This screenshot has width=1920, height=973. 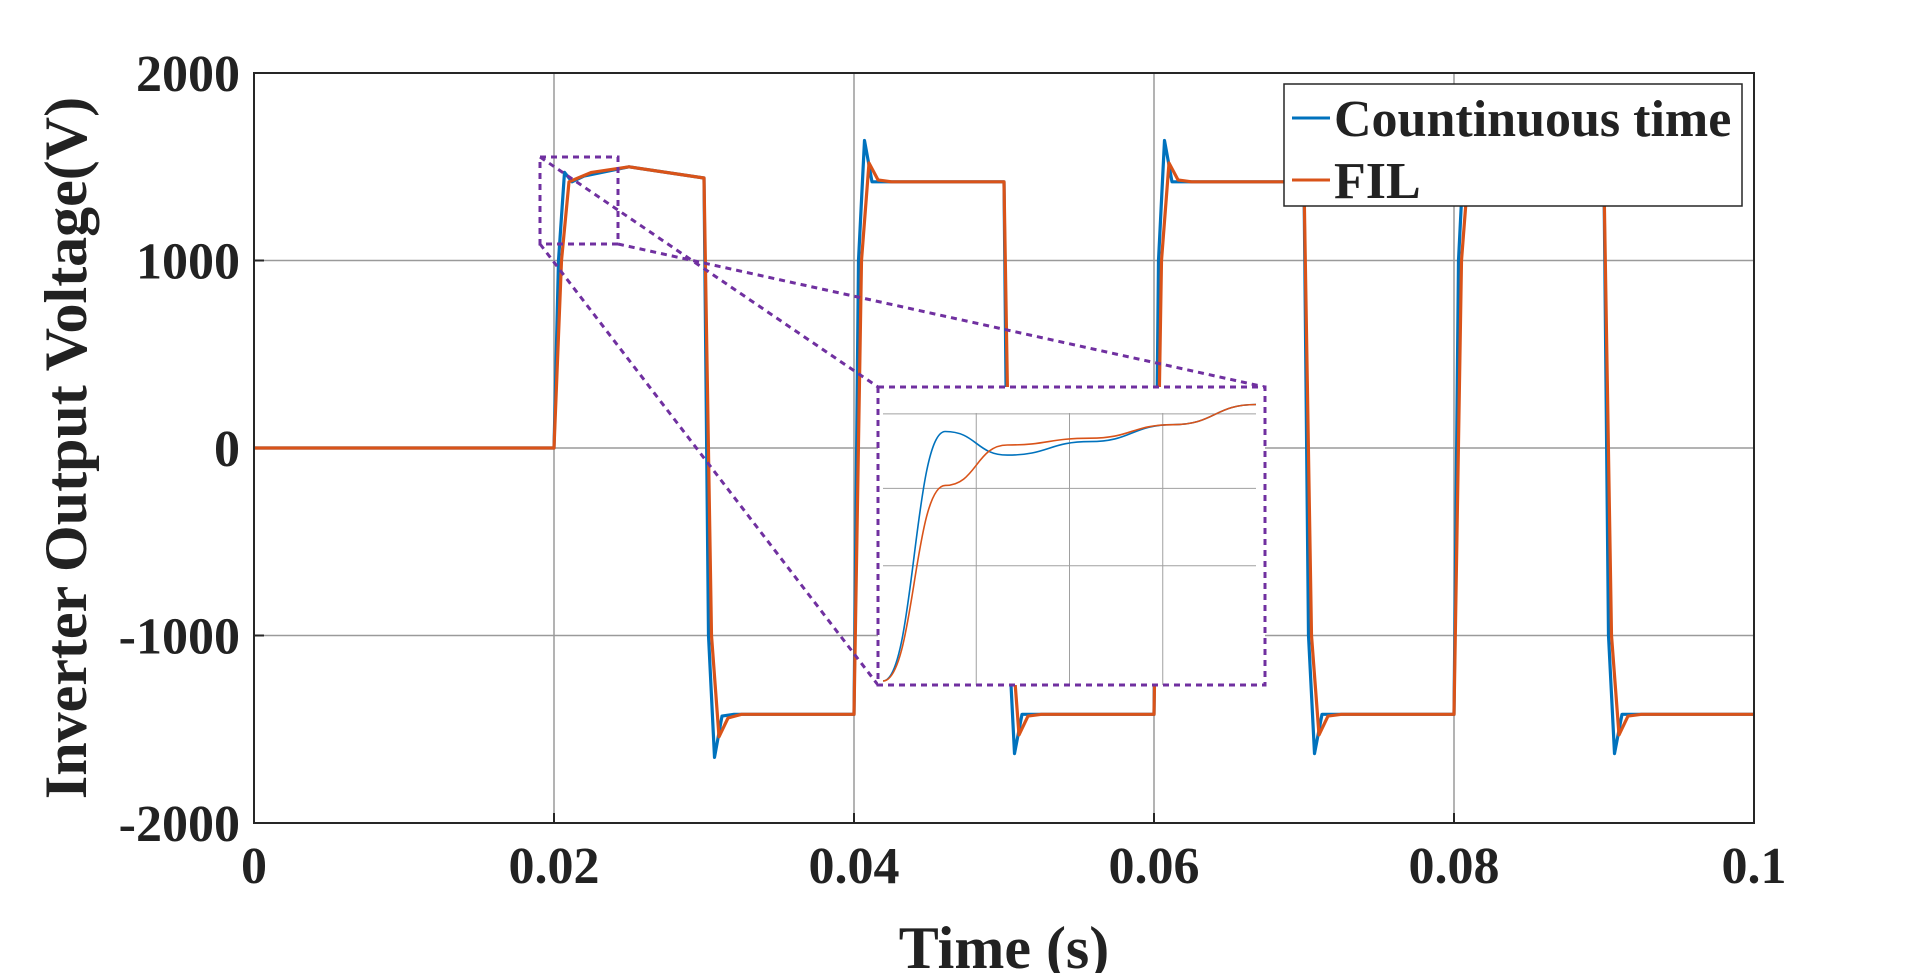 What do you see at coordinates (1454, 866) in the screenshot?
I see `x-tick-label: 0.08` at bounding box center [1454, 866].